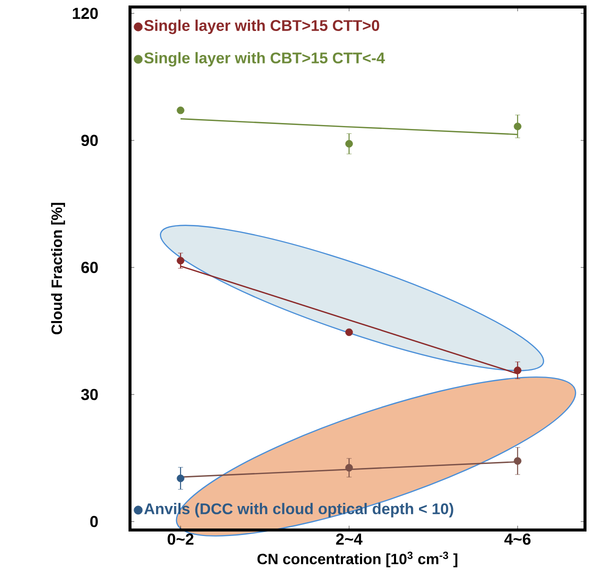 The width and height of the screenshot is (599, 579). What do you see at coordinates (85, 13) in the screenshot?
I see `y-tick-label: 120` at bounding box center [85, 13].